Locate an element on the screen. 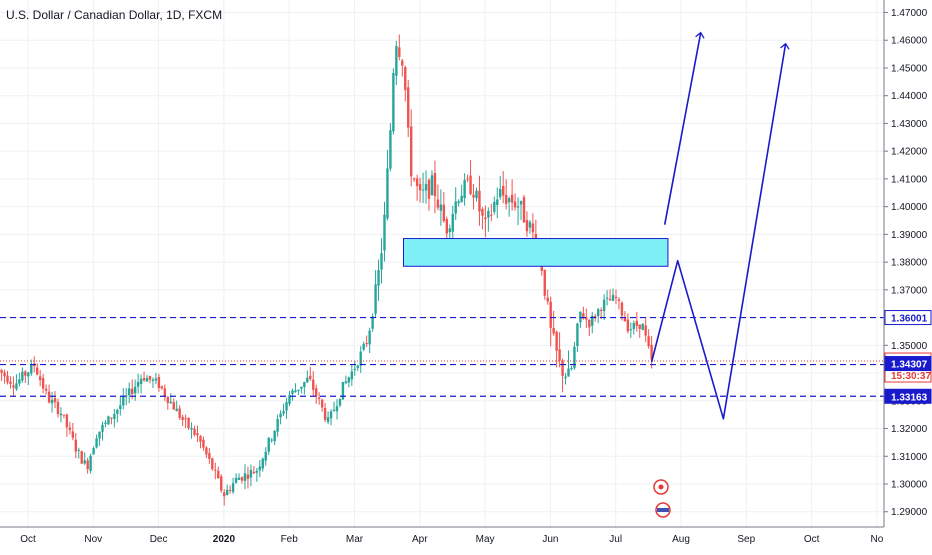 This screenshot has width=932, height=555. level-tag-1: 1.36001 is located at coordinates (908, 318).